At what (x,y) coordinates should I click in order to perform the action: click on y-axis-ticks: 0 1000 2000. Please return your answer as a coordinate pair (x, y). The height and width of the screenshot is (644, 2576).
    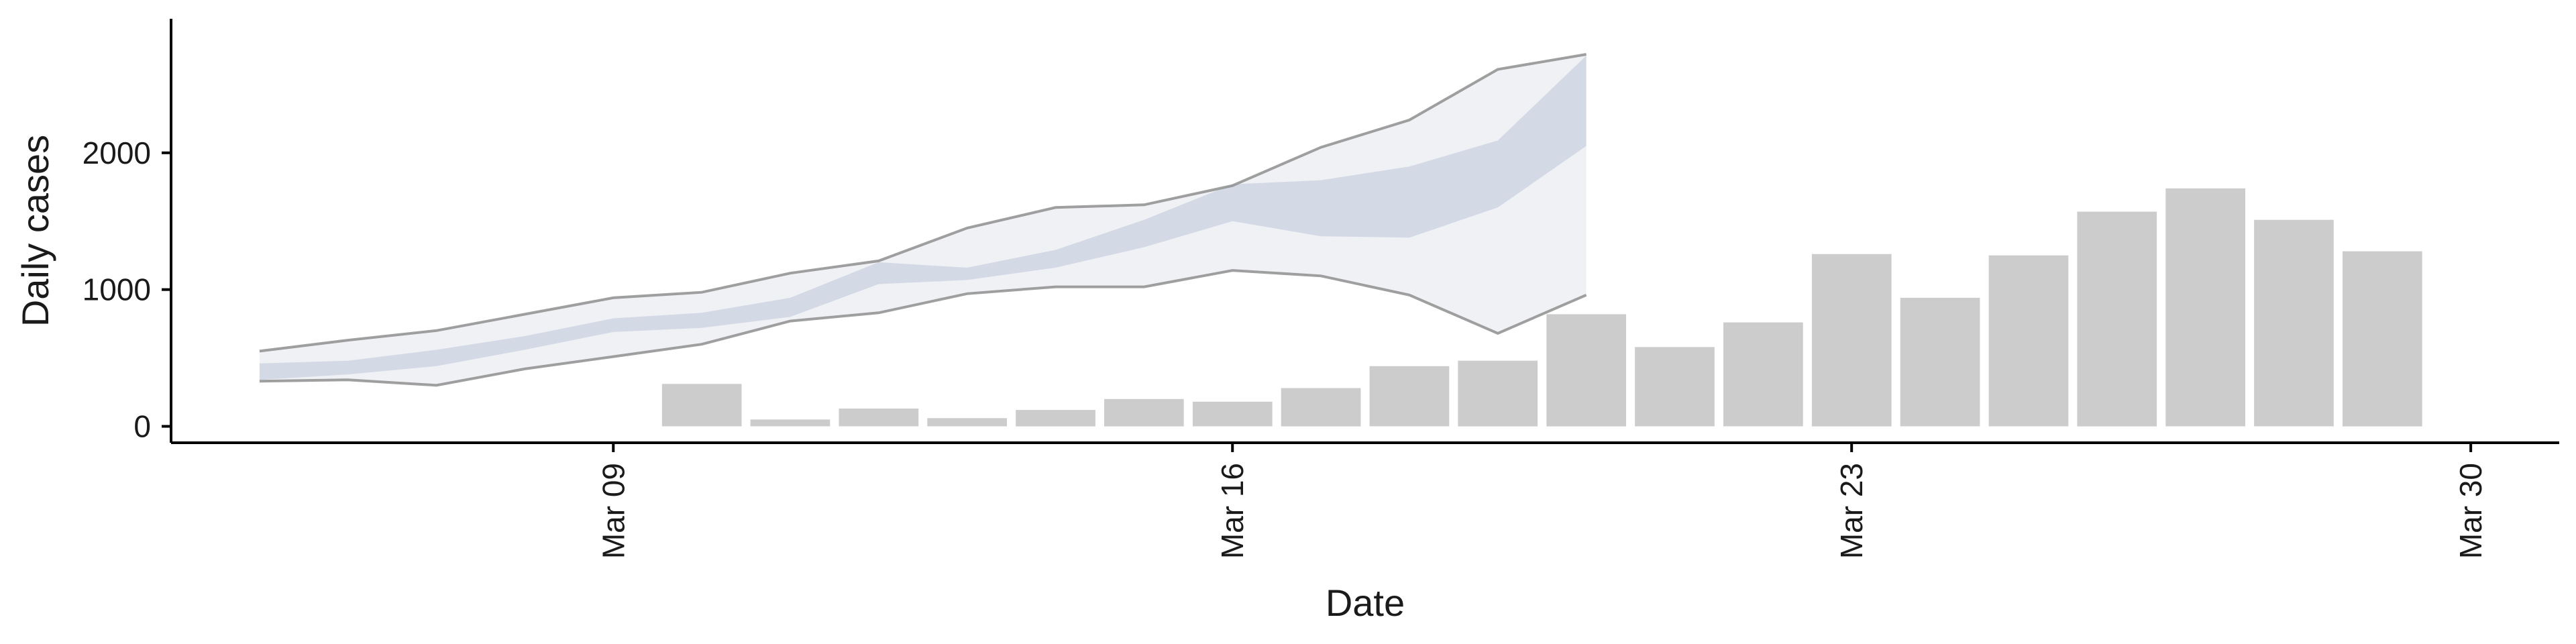
    Looking at the image, I should click on (127, 290).